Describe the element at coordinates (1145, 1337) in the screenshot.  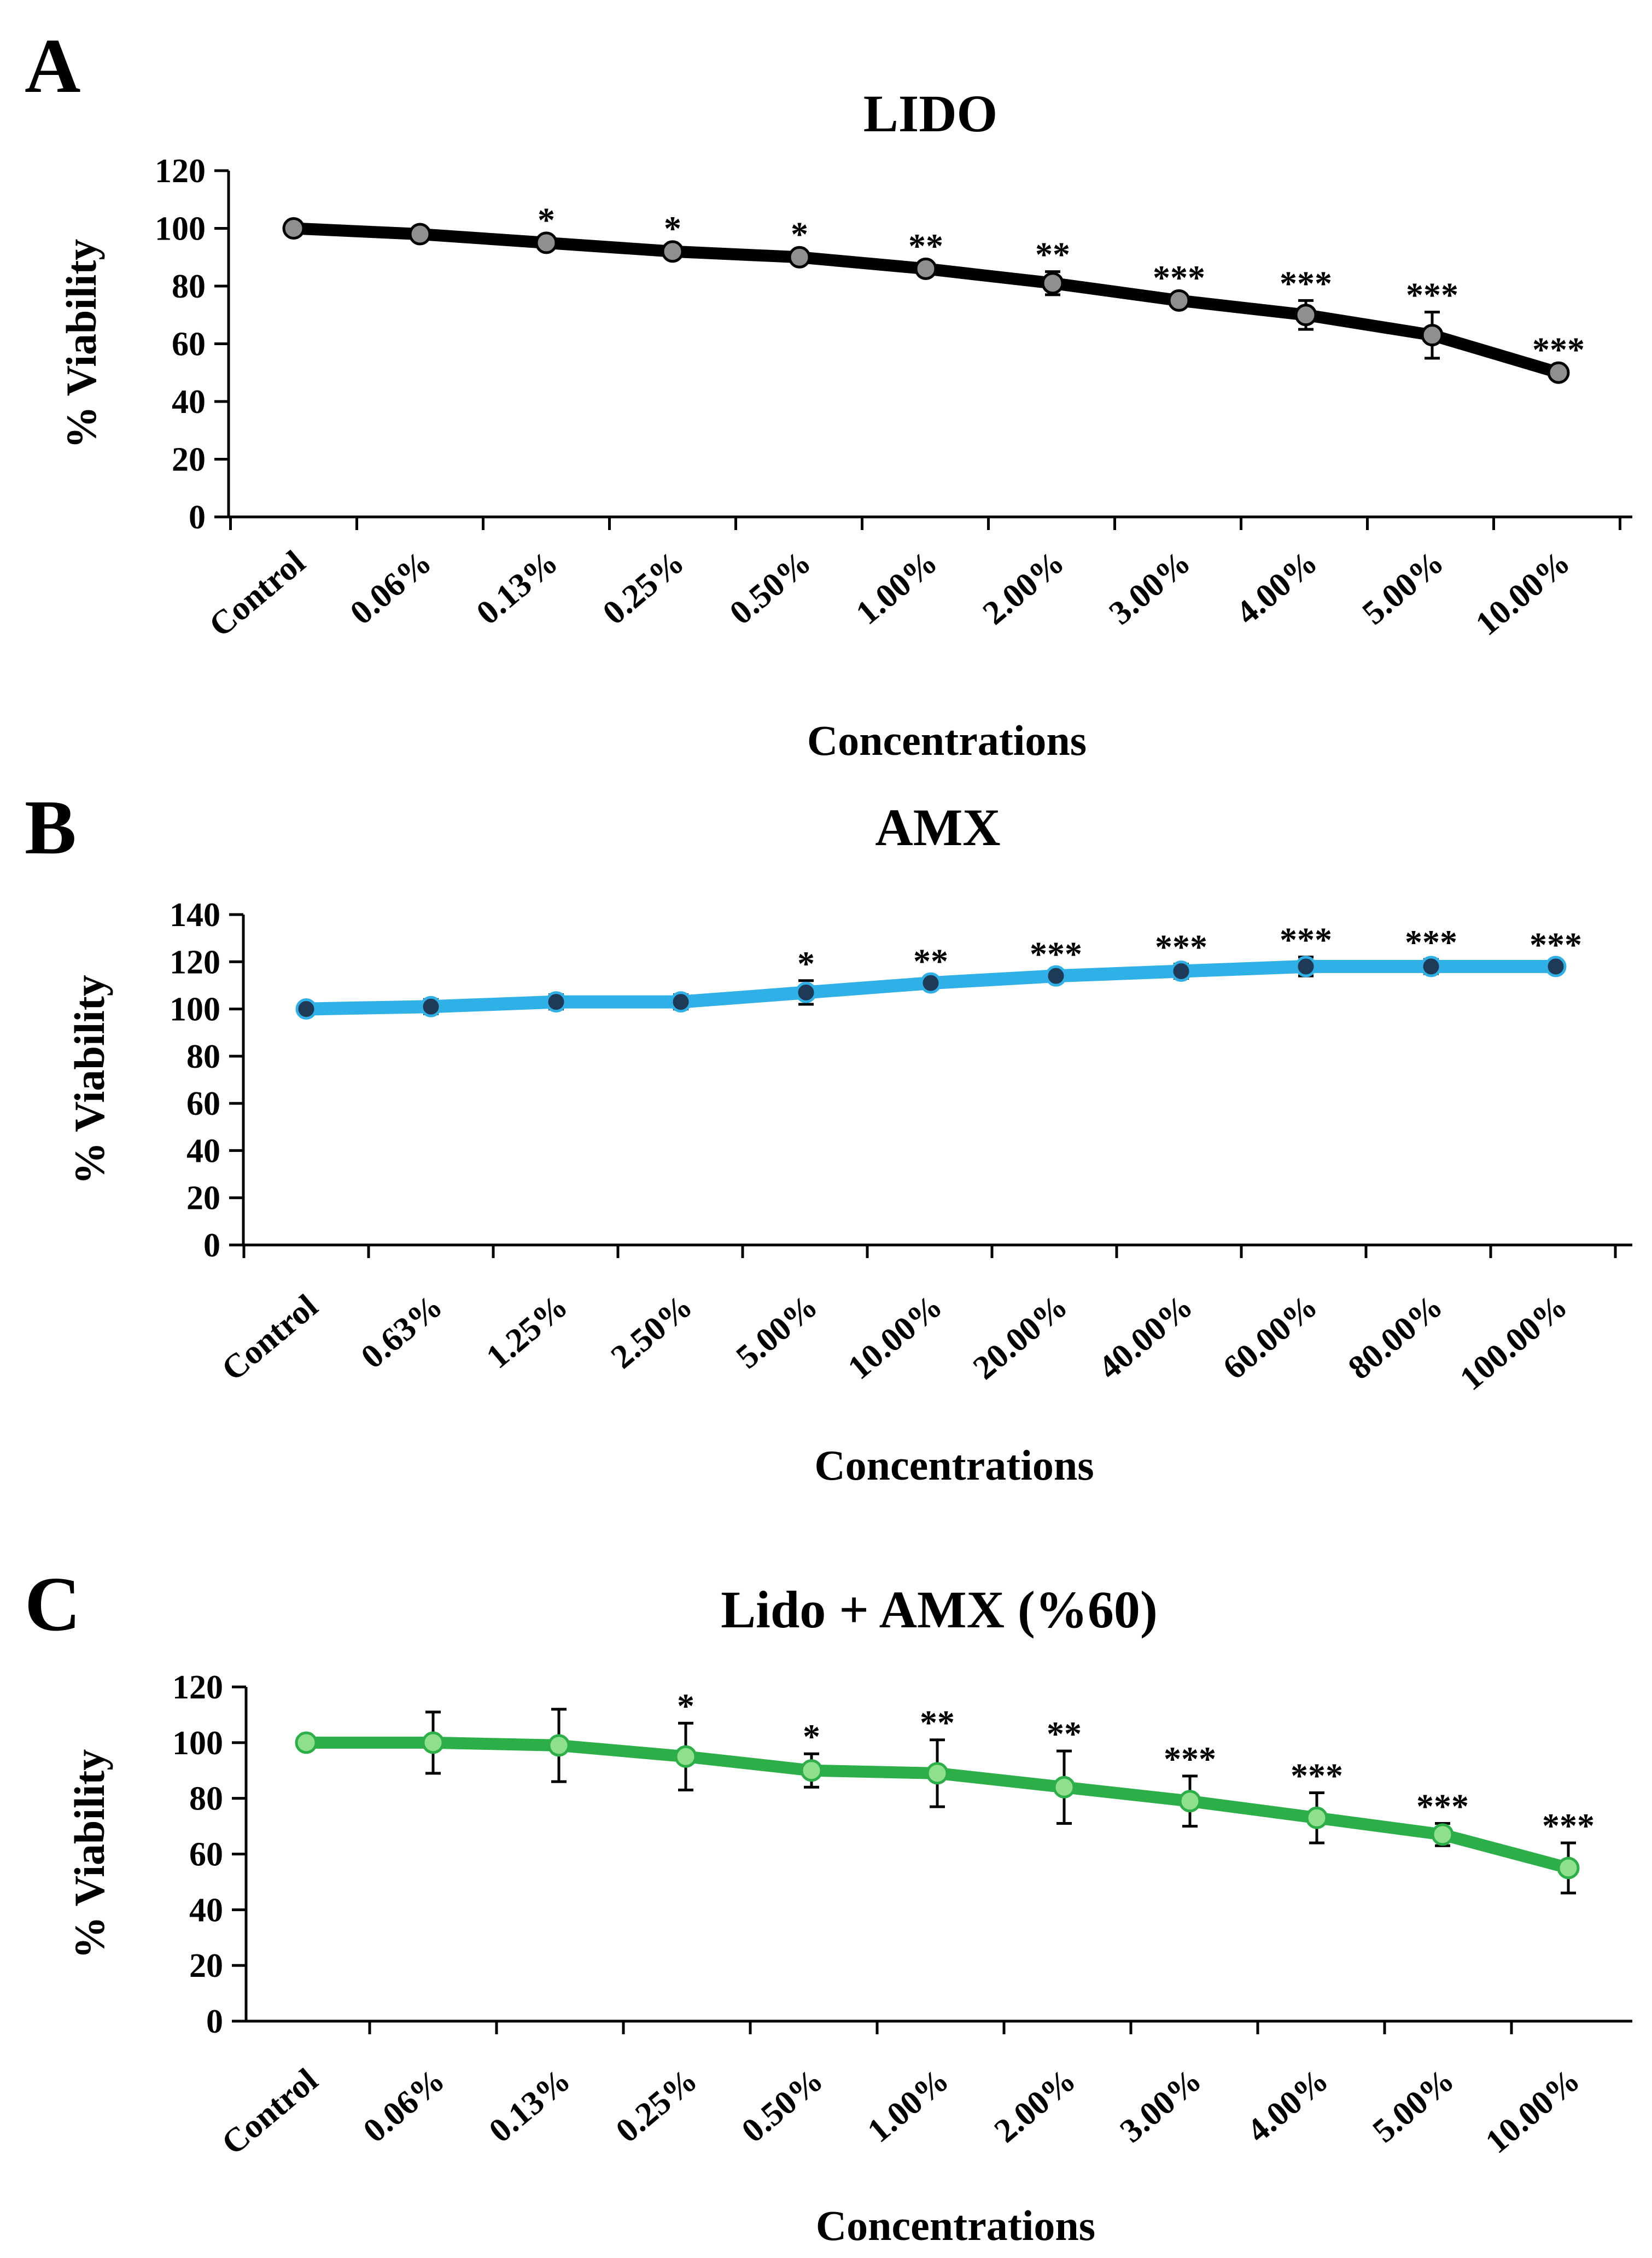
I see `x-tick-label: 40.00%` at that location.